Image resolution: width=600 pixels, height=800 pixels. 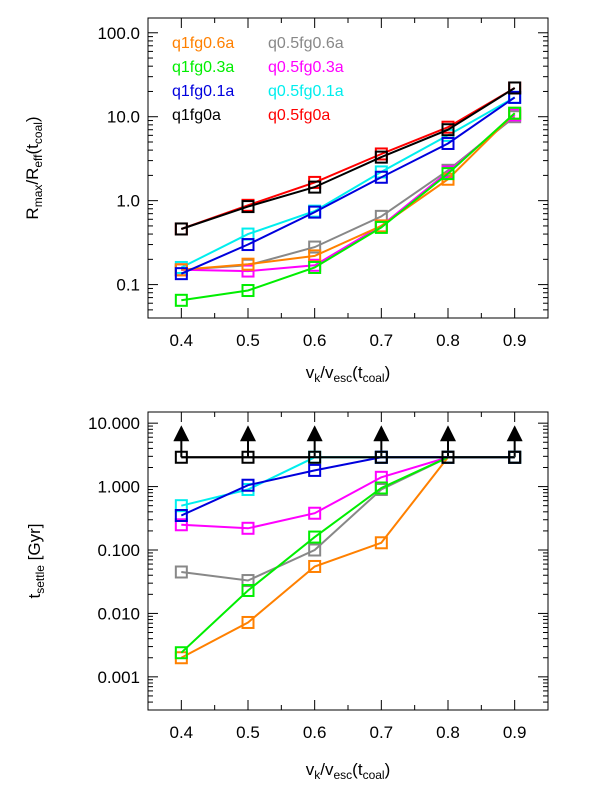 I want to click on legend-entry: q1fg0.6a, so click(x=203, y=43).